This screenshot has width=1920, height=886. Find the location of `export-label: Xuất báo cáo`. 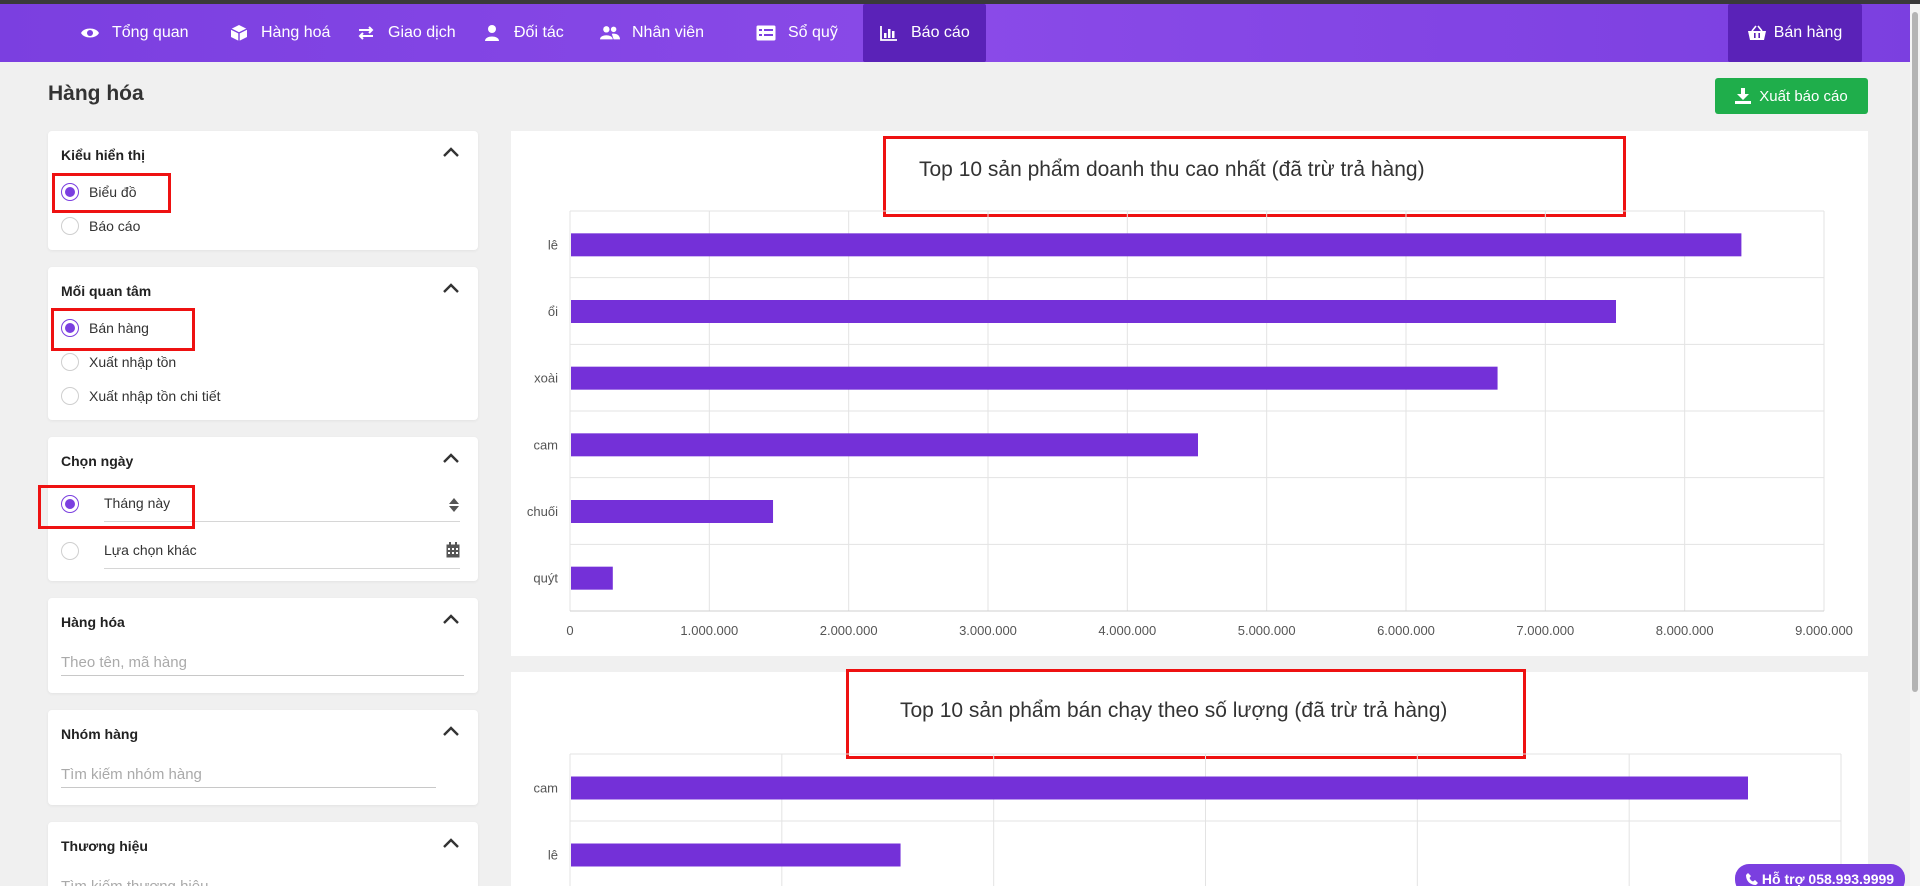

export-label: Xuất báo cáo is located at coordinates (1803, 96).